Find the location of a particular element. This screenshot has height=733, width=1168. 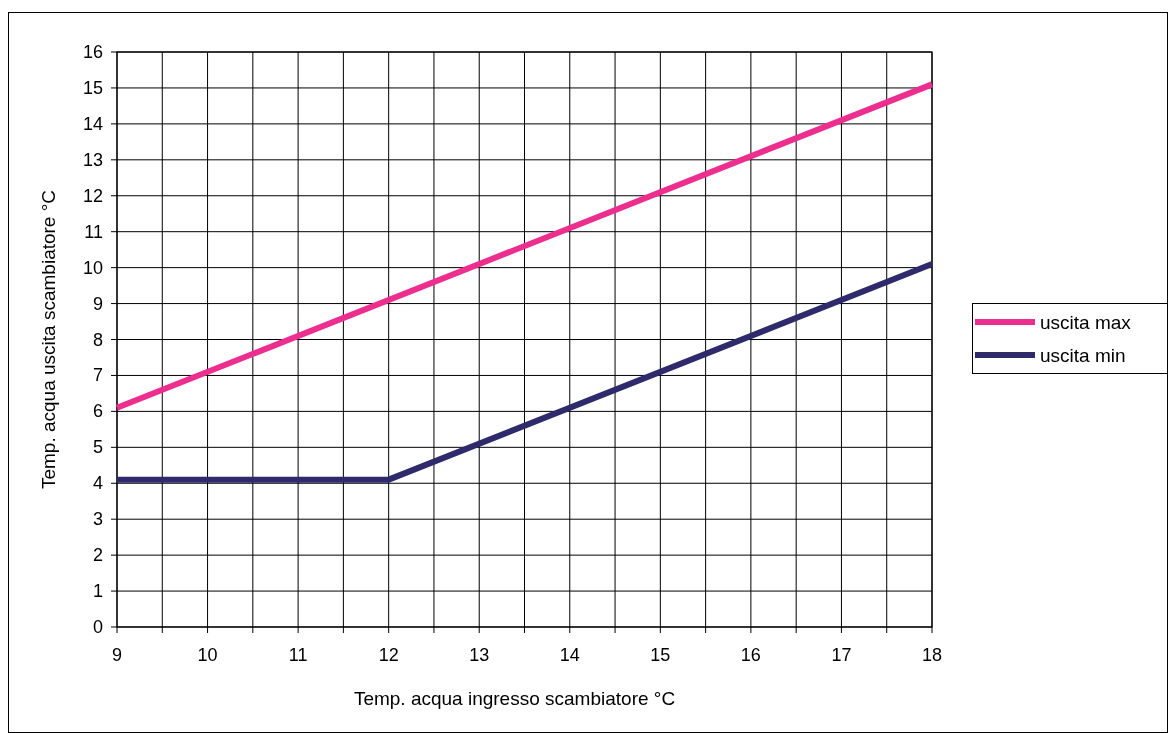

y-tick-label: 5 is located at coordinates (97, 447).